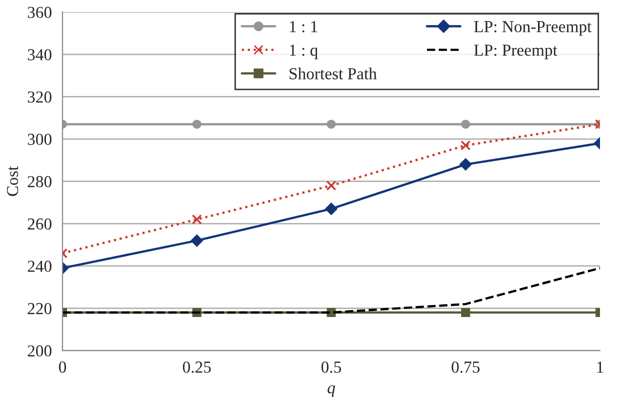  Describe the element at coordinates (40, 351) in the screenshot. I see `y-tick-label: 200` at that location.